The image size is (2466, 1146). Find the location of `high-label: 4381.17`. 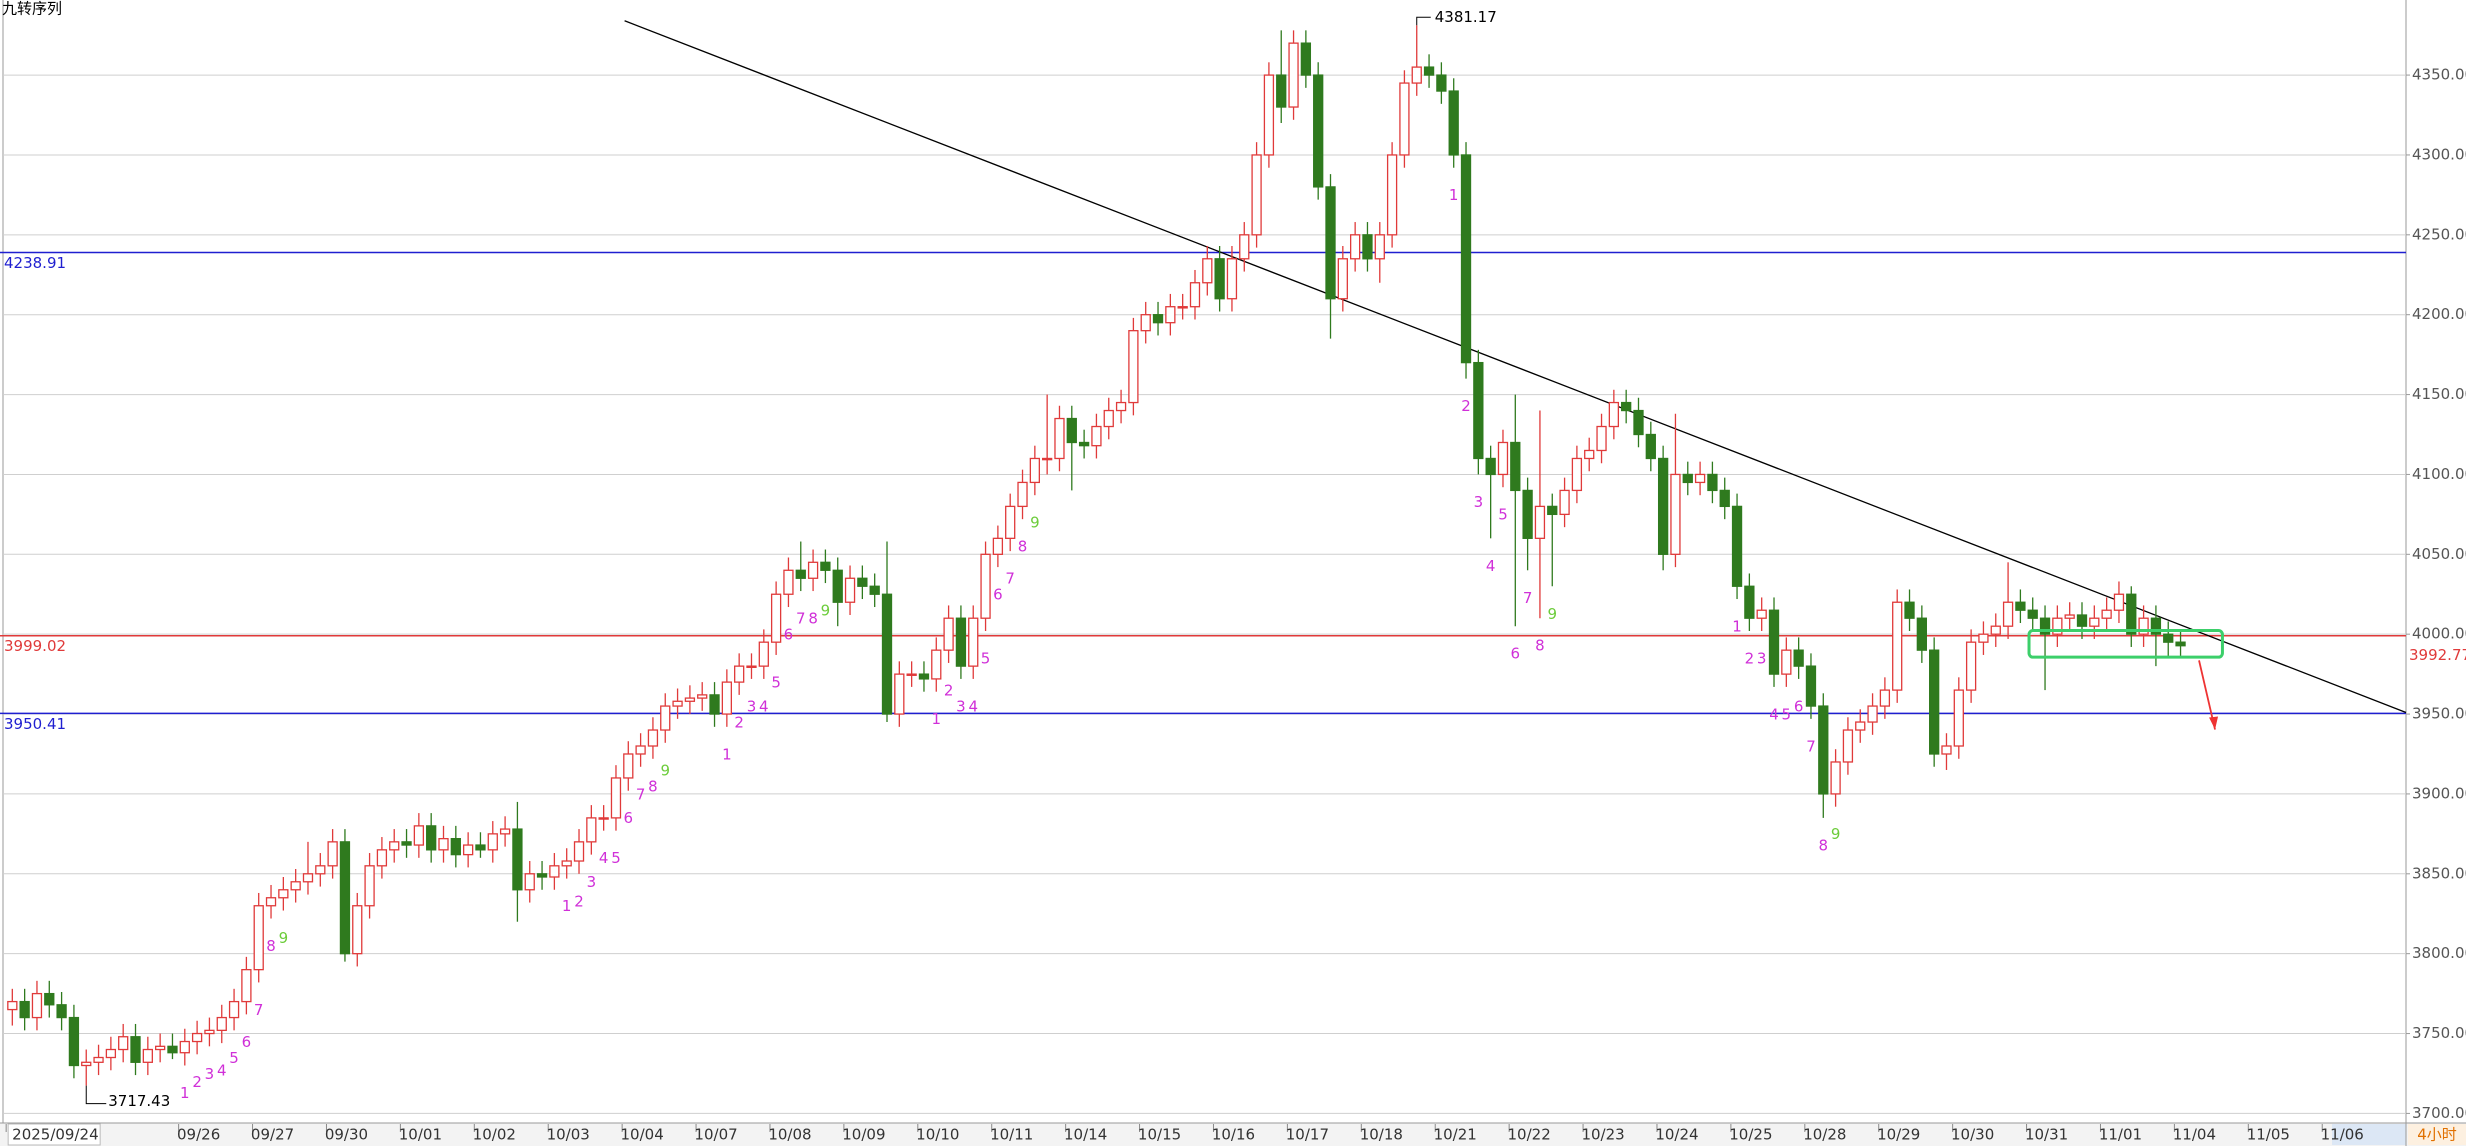

high-label: 4381.17 is located at coordinates (1466, 17).